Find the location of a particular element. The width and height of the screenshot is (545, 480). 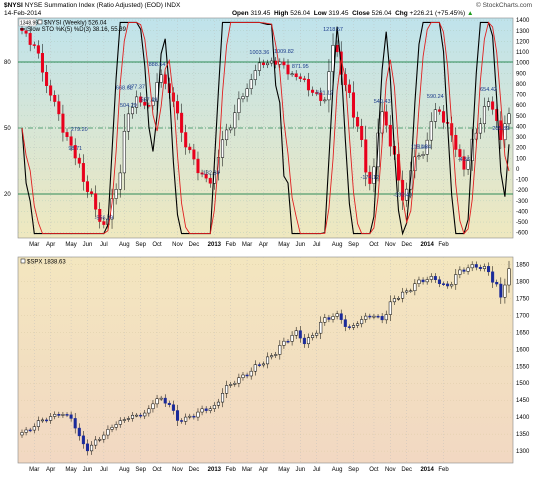

x-tick-label: 2013 is located at coordinates (215, 245).